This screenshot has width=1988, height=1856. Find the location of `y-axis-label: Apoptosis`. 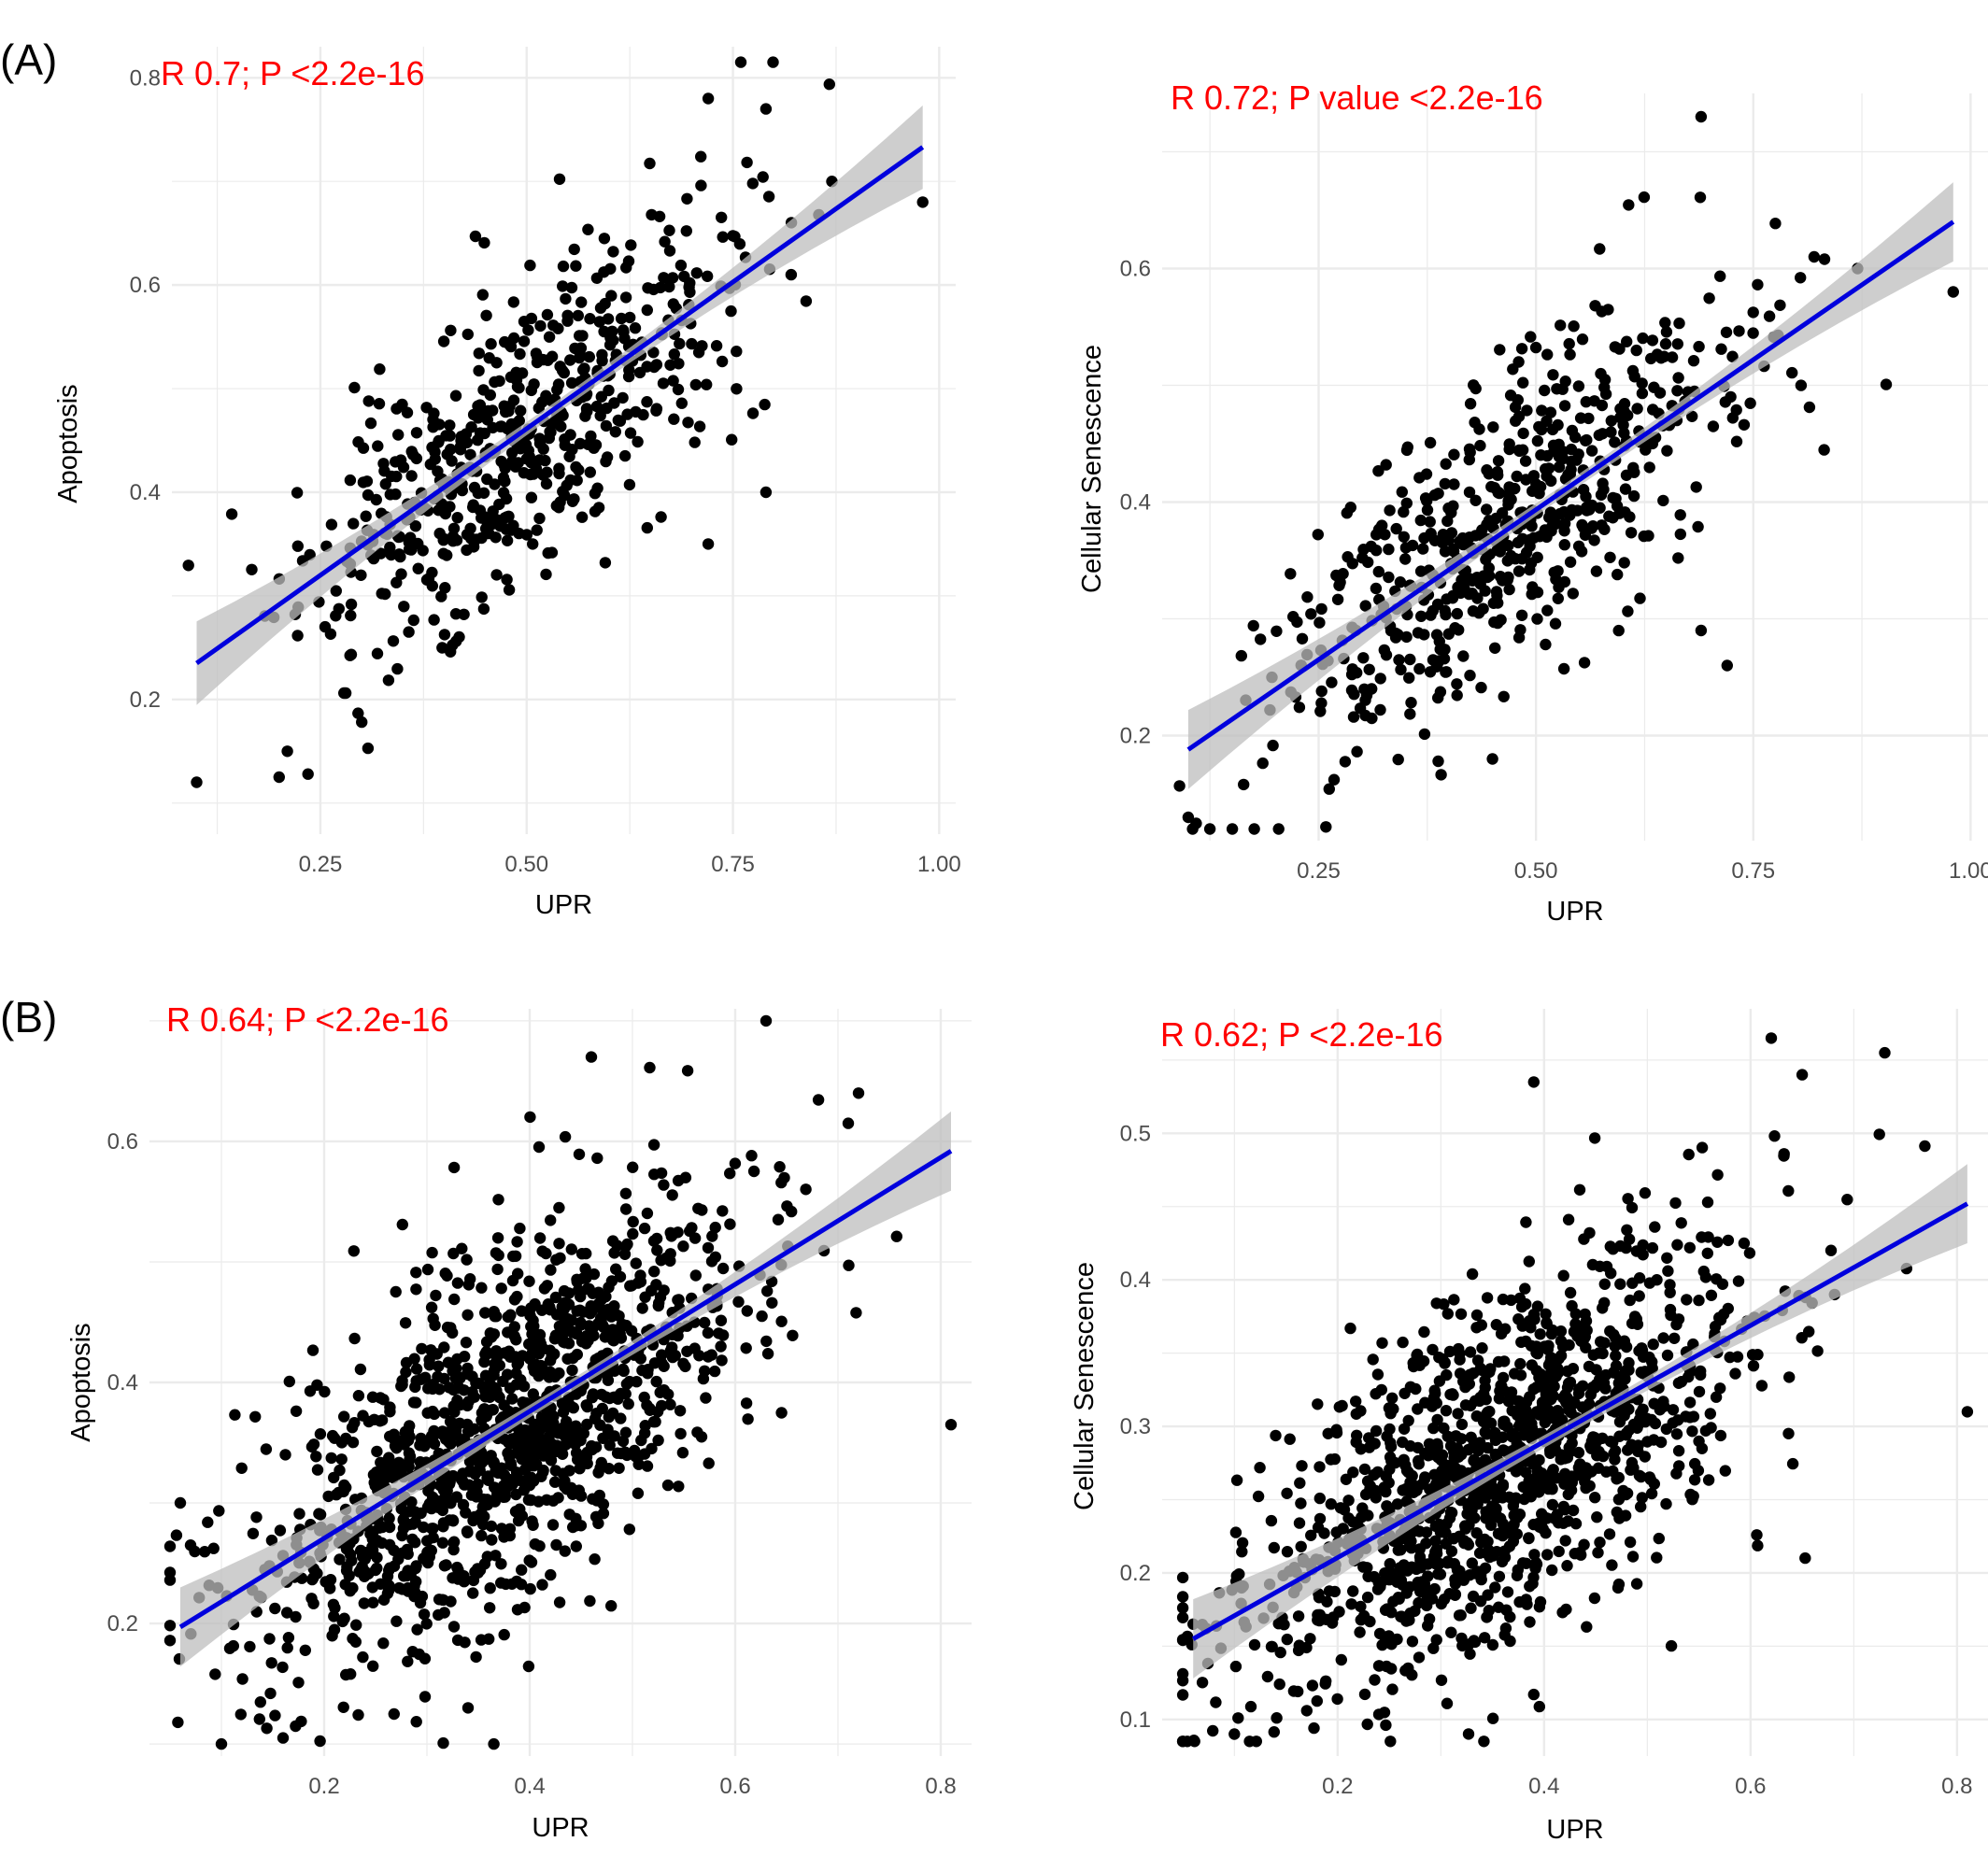

y-axis-label: Apoptosis is located at coordinates (68, 444).